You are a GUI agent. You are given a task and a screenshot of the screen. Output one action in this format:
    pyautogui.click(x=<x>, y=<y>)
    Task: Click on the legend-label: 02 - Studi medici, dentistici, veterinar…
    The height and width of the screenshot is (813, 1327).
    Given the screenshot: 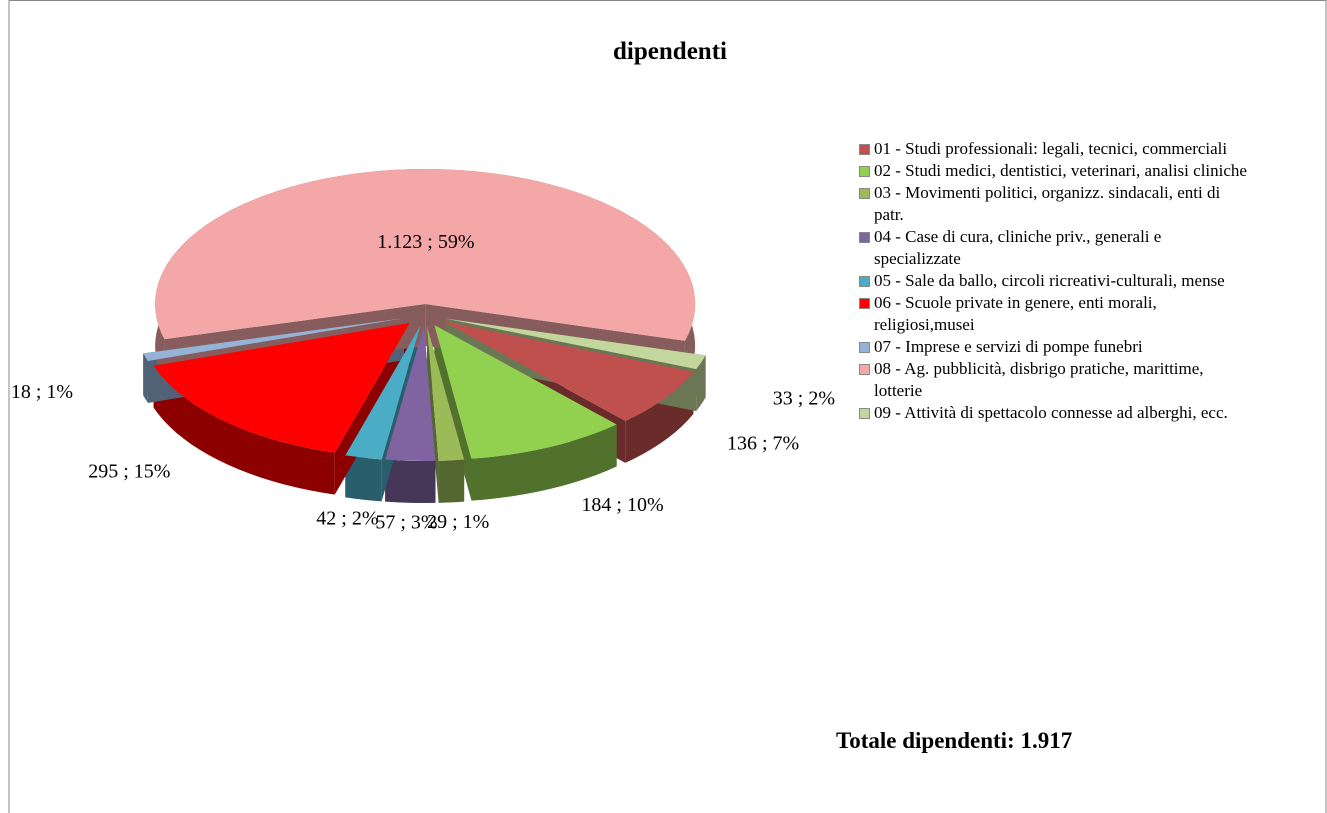 What is the action you would take?
    pyautogui.click(x=1060, y=170)
    